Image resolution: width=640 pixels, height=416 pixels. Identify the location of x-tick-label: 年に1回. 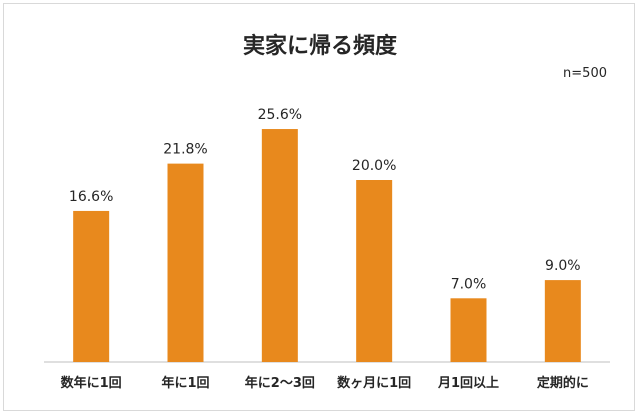
(185, 383).